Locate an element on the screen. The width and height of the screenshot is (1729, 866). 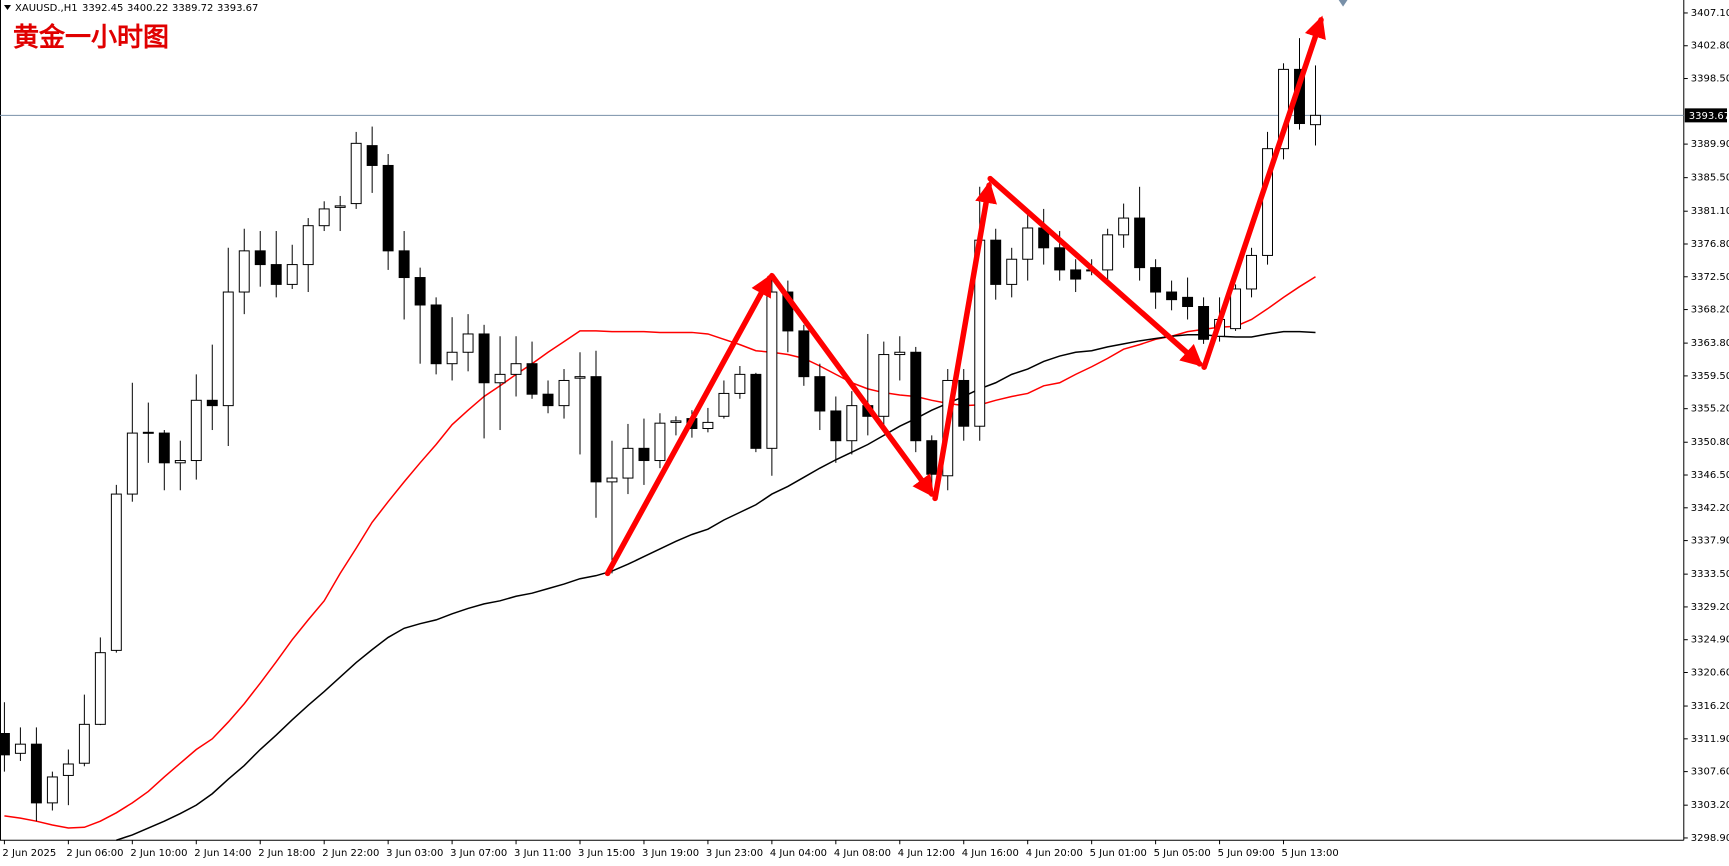
y-tick-label: 3350.80 is located at coordinates (1710, 442).